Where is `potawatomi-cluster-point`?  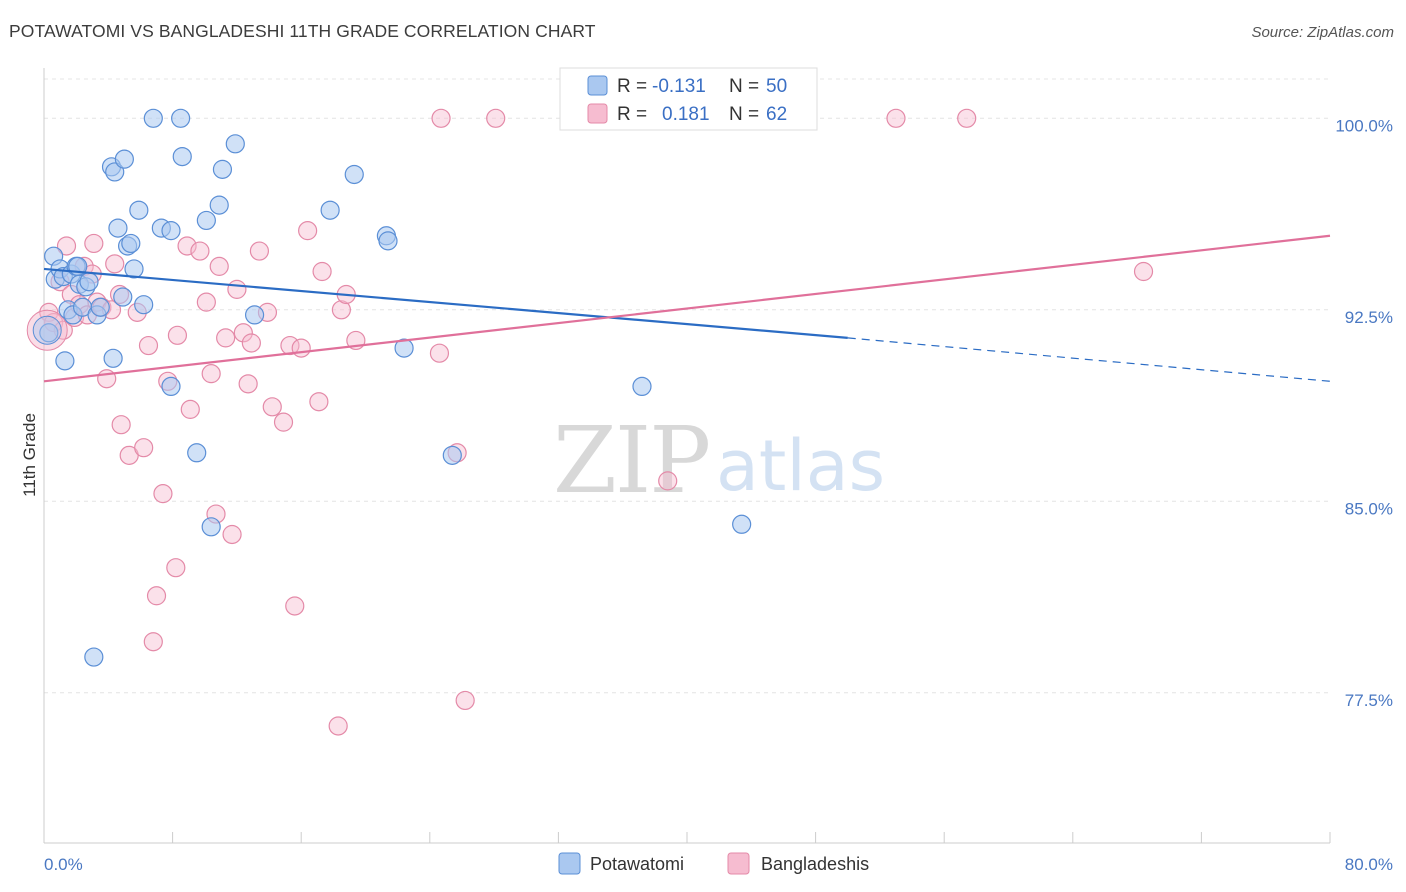
potawatomi-cluster-point is located at coordinates (47, 330).